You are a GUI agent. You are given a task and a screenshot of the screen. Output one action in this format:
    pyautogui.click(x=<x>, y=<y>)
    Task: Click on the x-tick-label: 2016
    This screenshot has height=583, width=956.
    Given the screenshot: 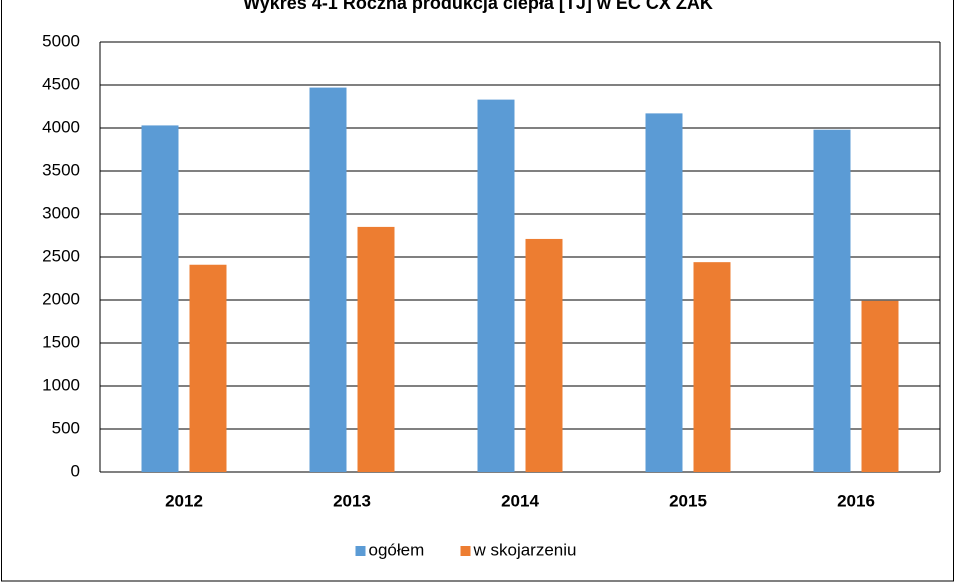 What is the action you would take?
    pyautogui.click(x=856, y=500)
    